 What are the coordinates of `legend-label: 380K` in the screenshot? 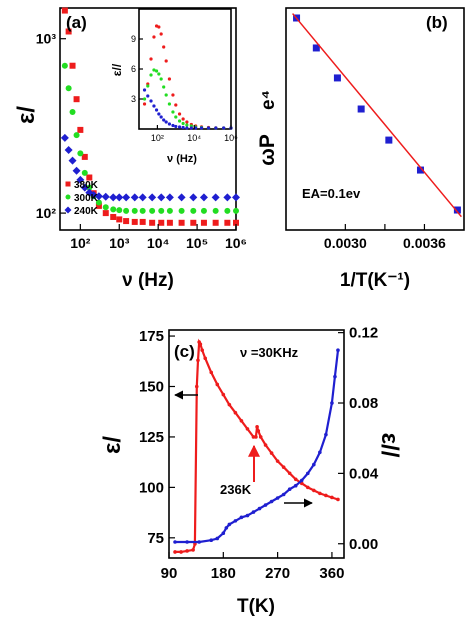 It's located at (86, 185).